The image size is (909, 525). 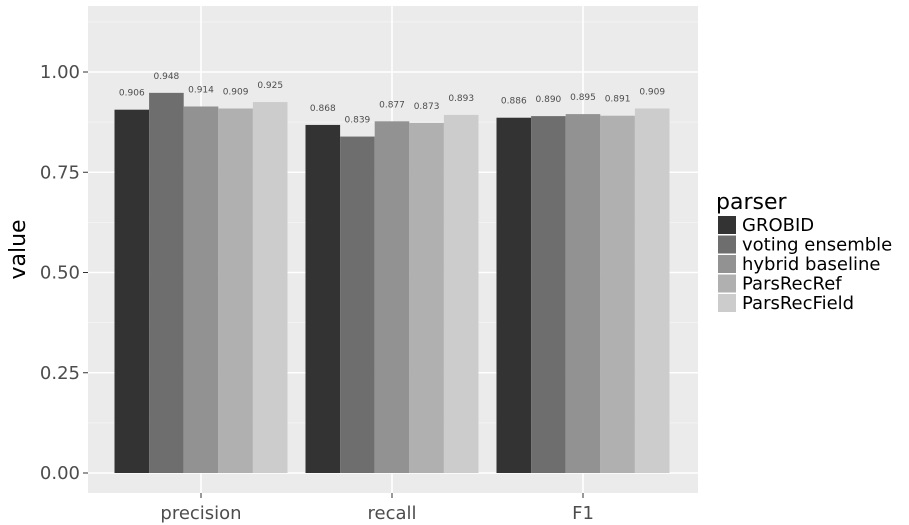 What do you see at coordinates (60, 72) in the screenshot?
I see `y-tick-label: 1.00` at bounding box center [60, 72].